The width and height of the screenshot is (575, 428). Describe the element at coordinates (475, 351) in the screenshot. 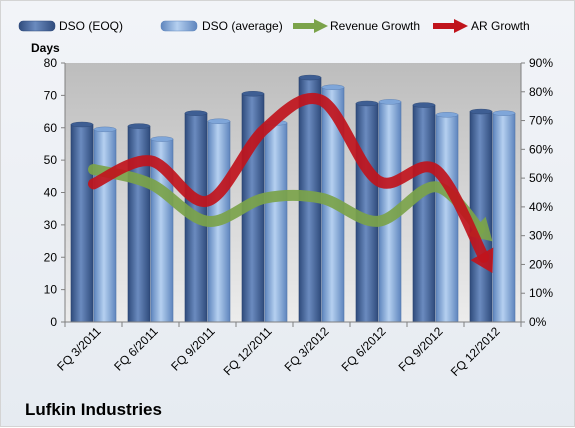

I see `x-tick-label: FQ 12/2012` at that location.